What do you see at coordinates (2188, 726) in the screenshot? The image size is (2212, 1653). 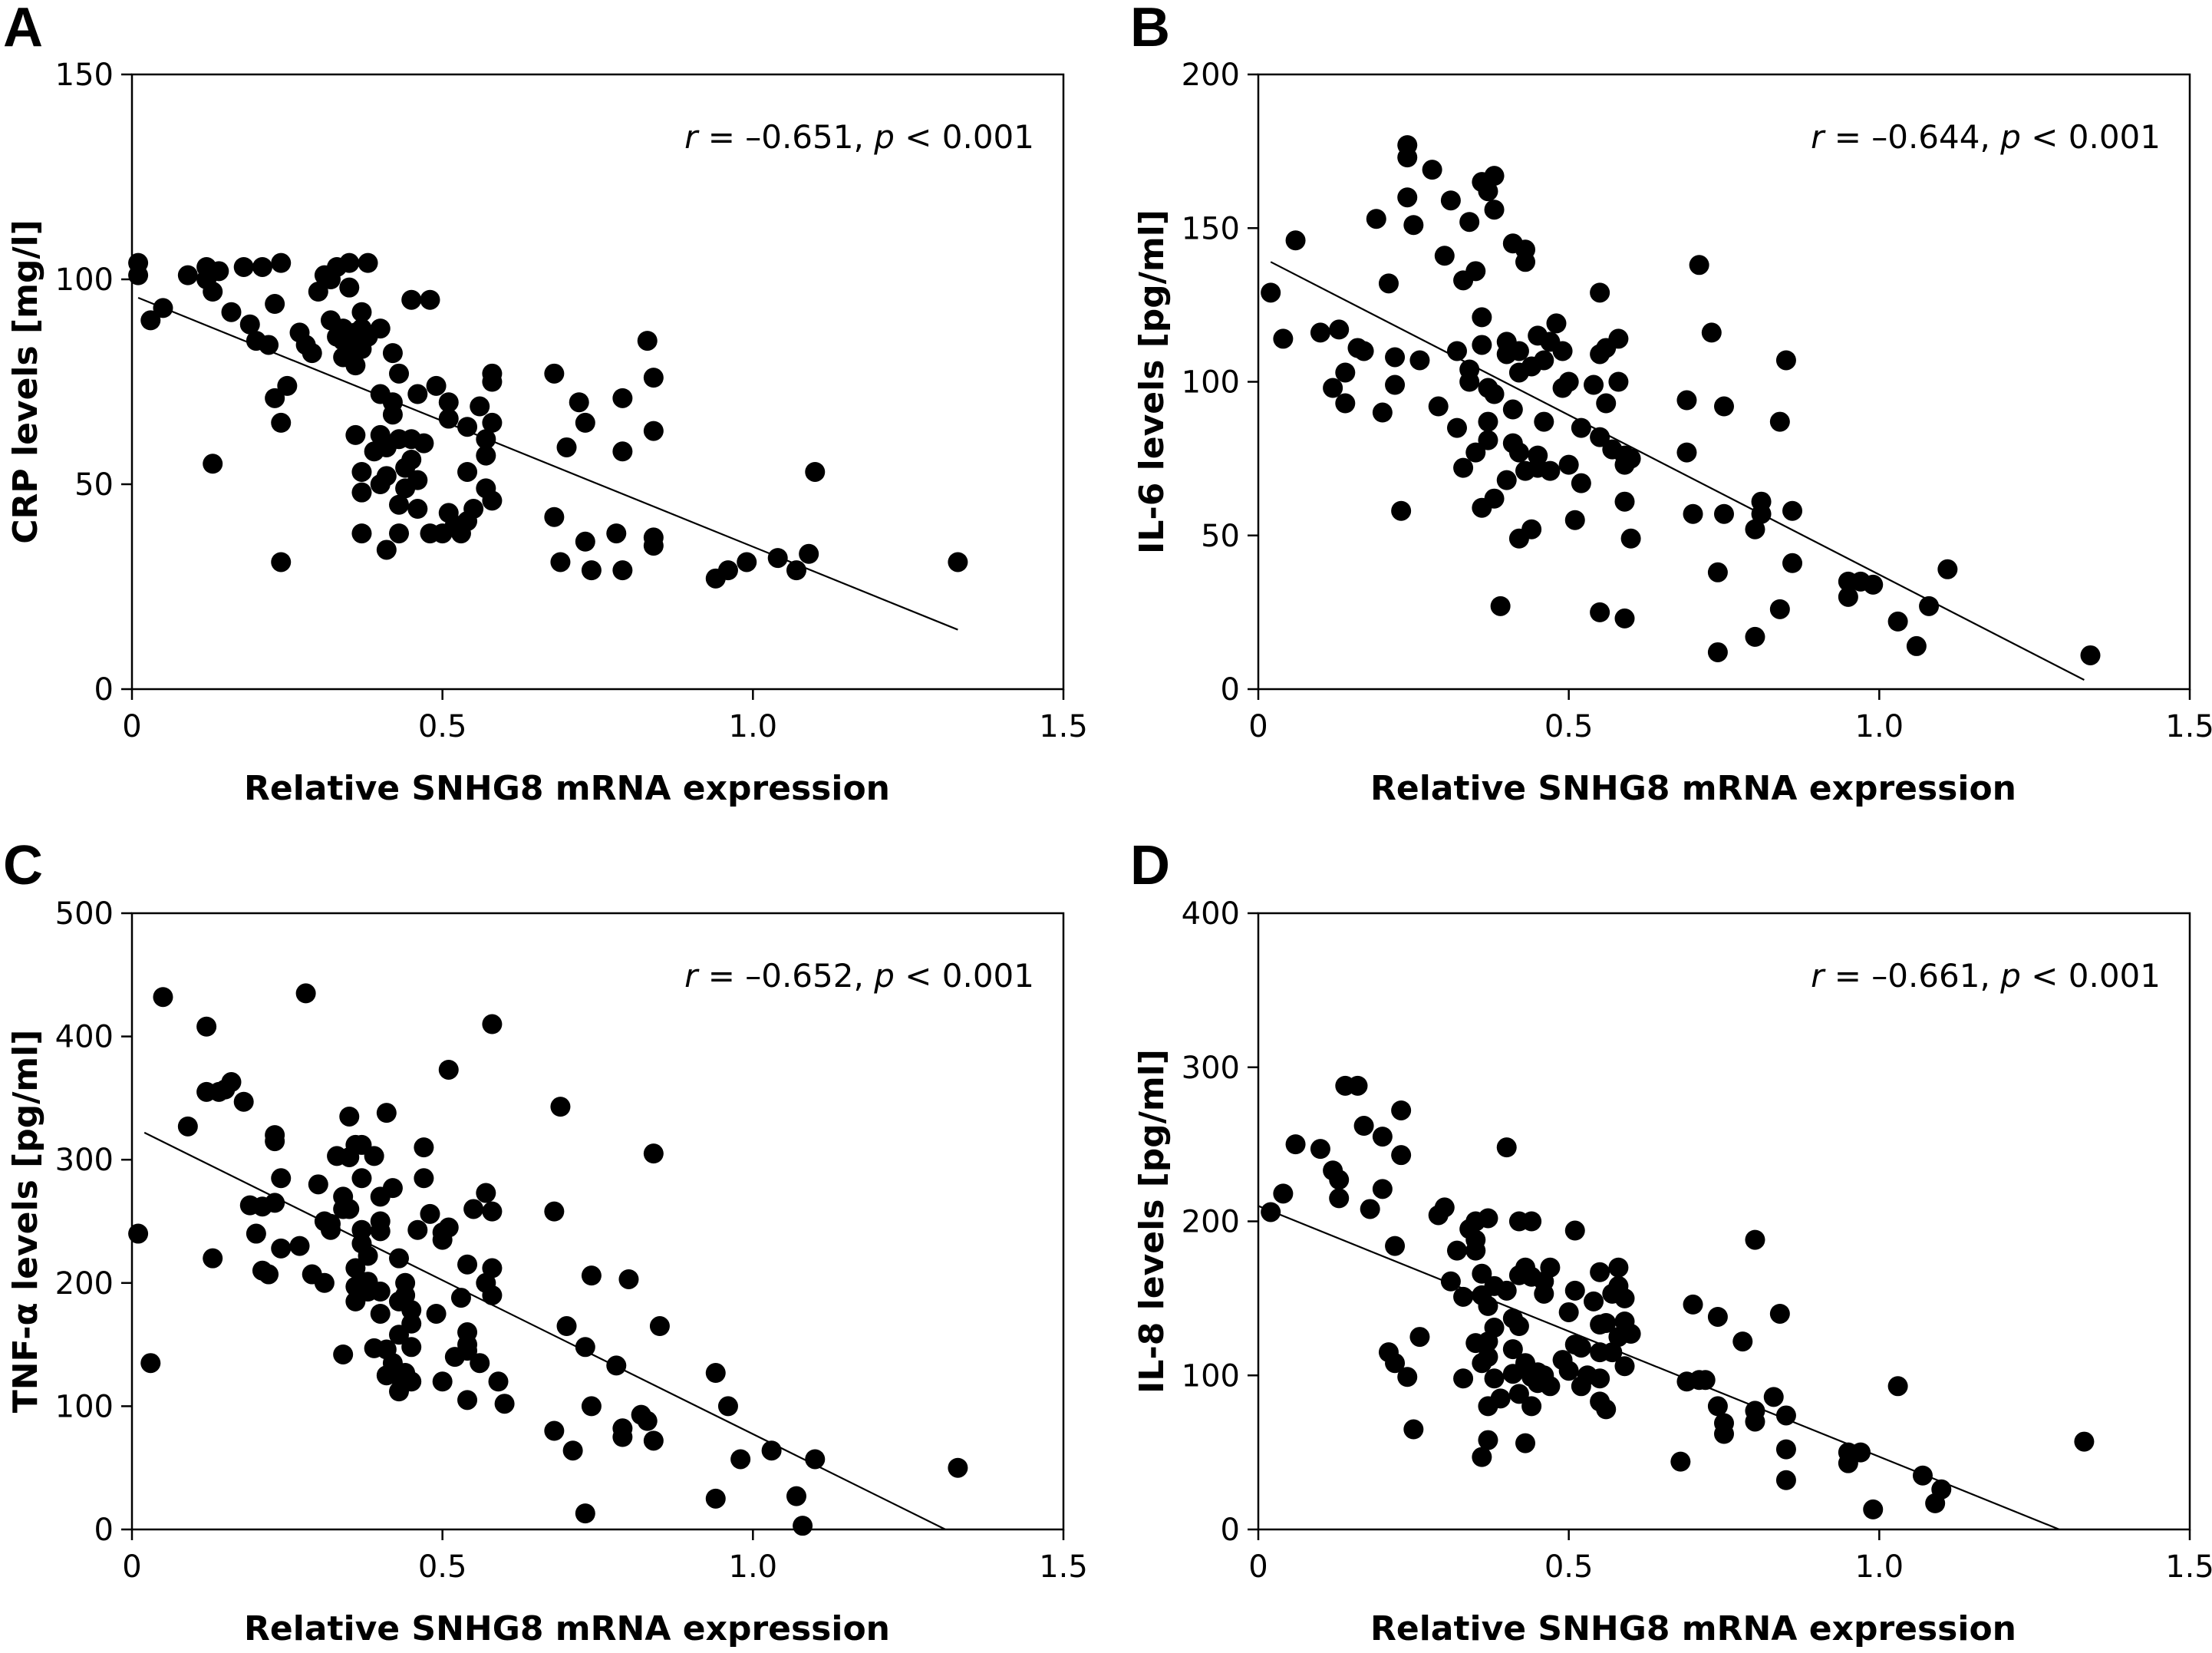 I see `x-tick-label: 1.5` at bounding box center [2188, 726].